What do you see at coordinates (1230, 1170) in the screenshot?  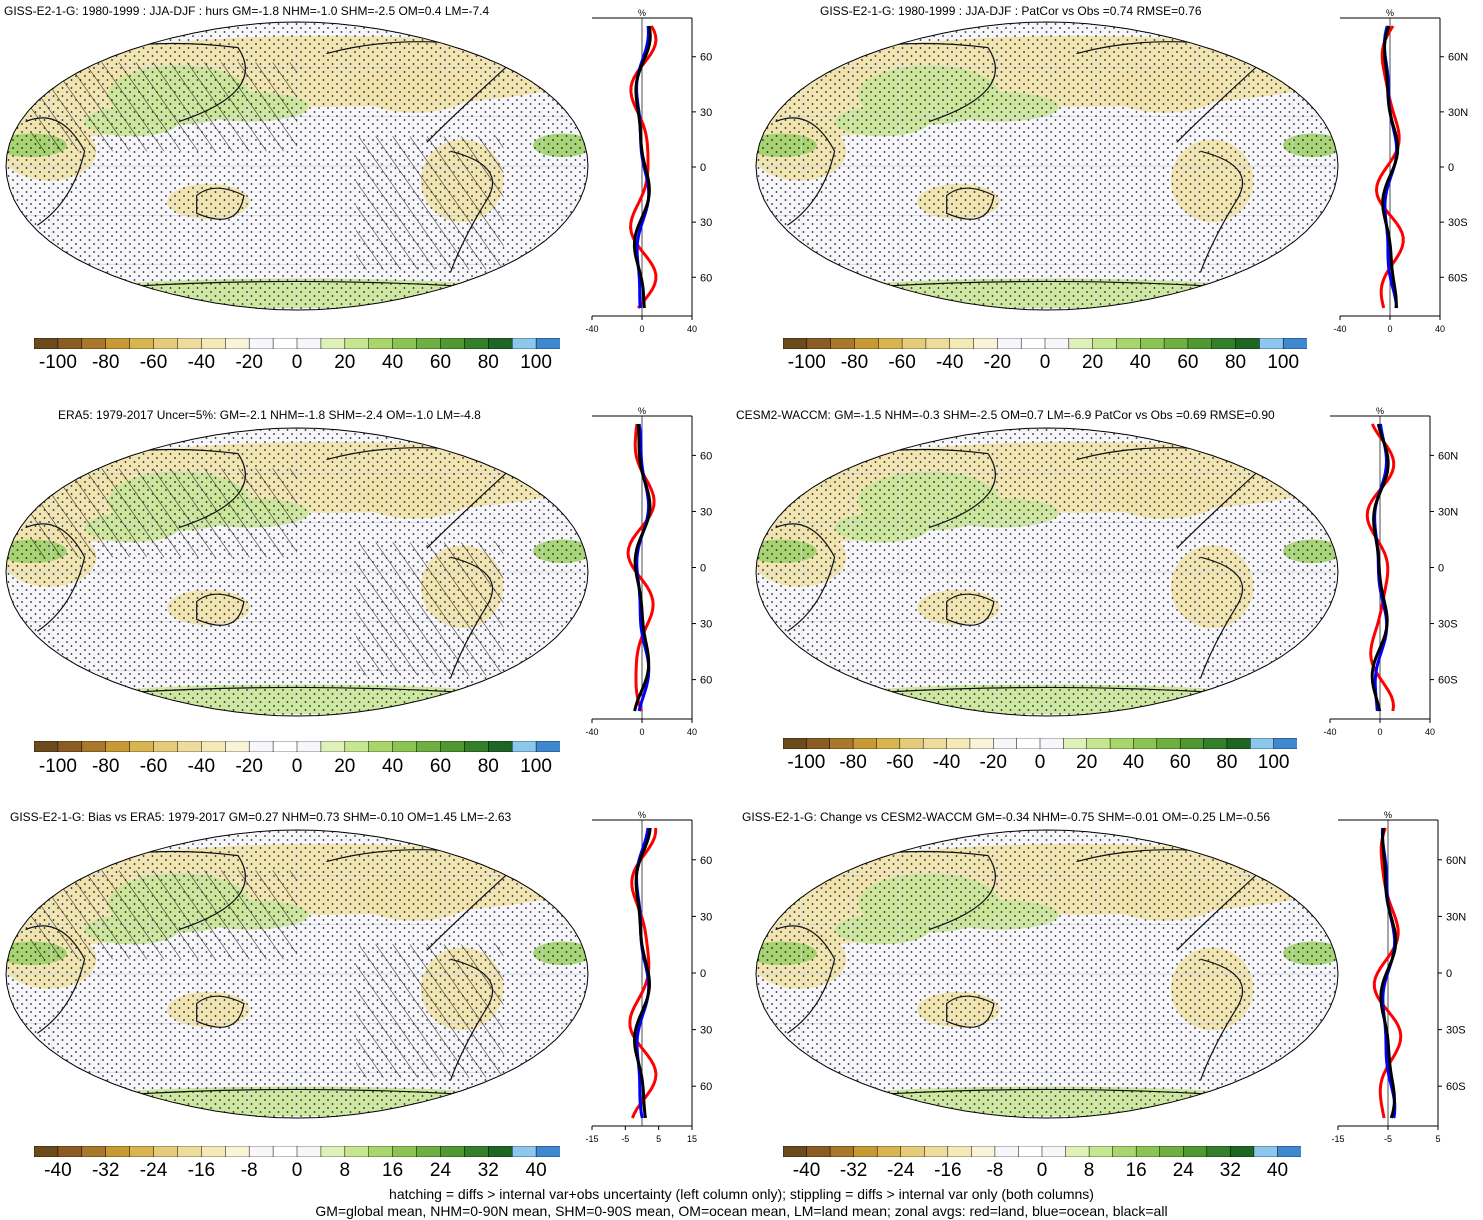 I see `colorbar-tick-label: 32` at bounding box center [1230, 1170].